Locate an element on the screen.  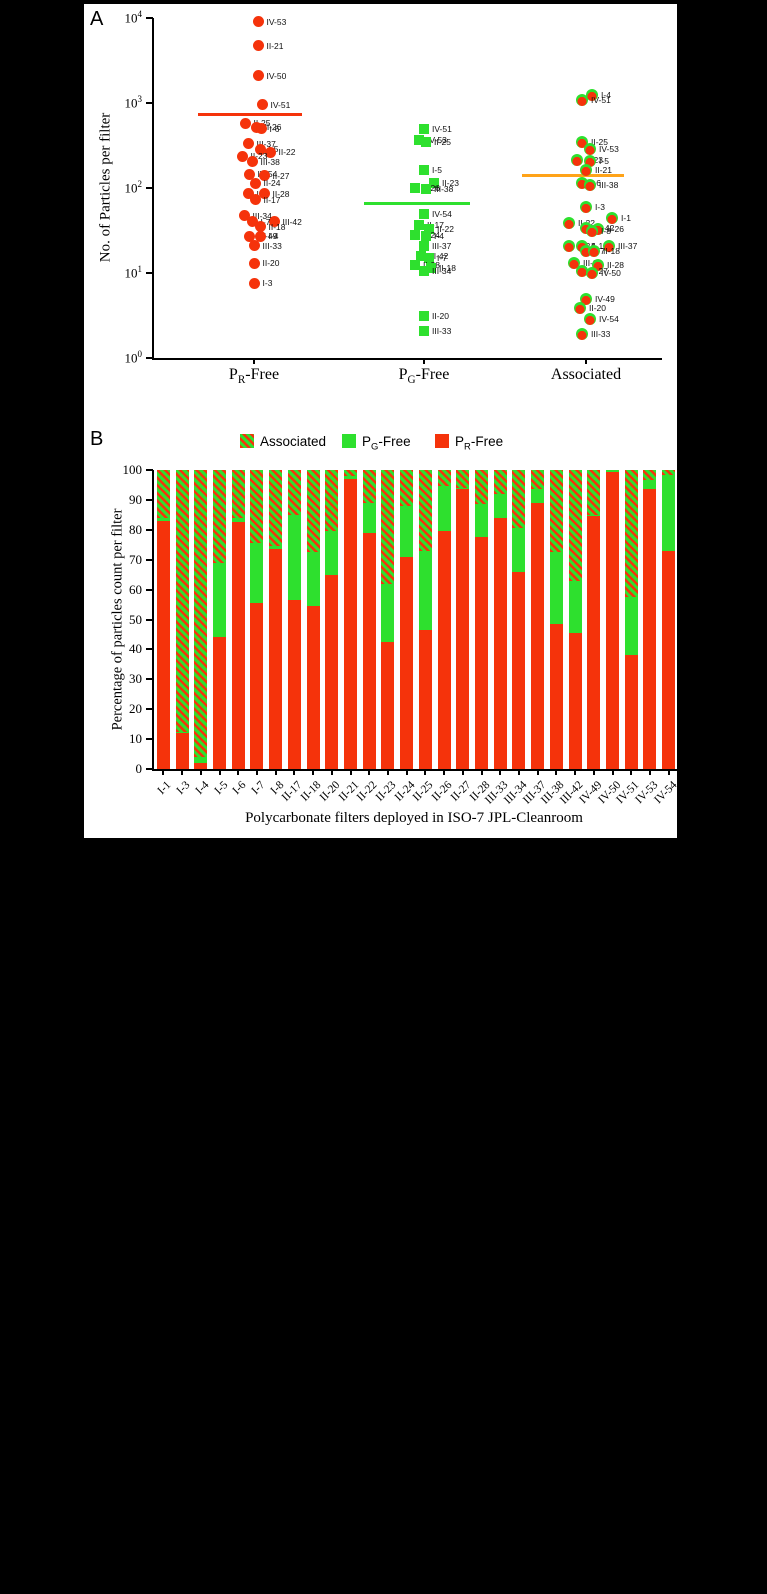
panel-b-y-tick-label: 100 is located at coordinates (132, 469).